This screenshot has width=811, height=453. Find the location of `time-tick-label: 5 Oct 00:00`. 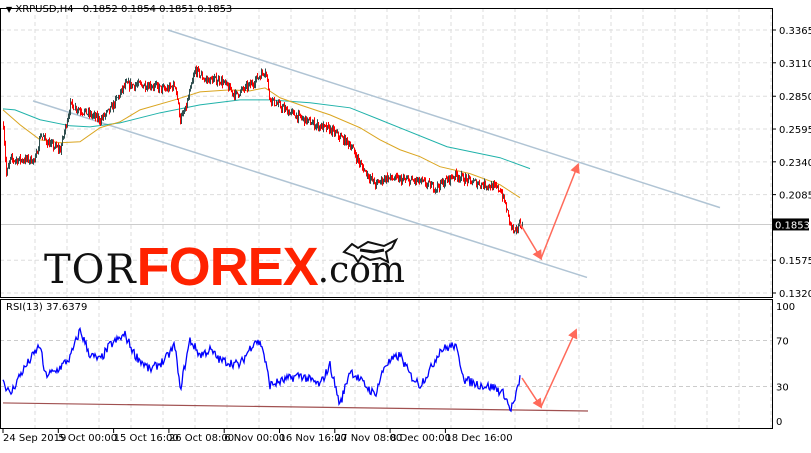

time-tick-label: 5 Oct 00:00 is located at coordinates (87, 438).